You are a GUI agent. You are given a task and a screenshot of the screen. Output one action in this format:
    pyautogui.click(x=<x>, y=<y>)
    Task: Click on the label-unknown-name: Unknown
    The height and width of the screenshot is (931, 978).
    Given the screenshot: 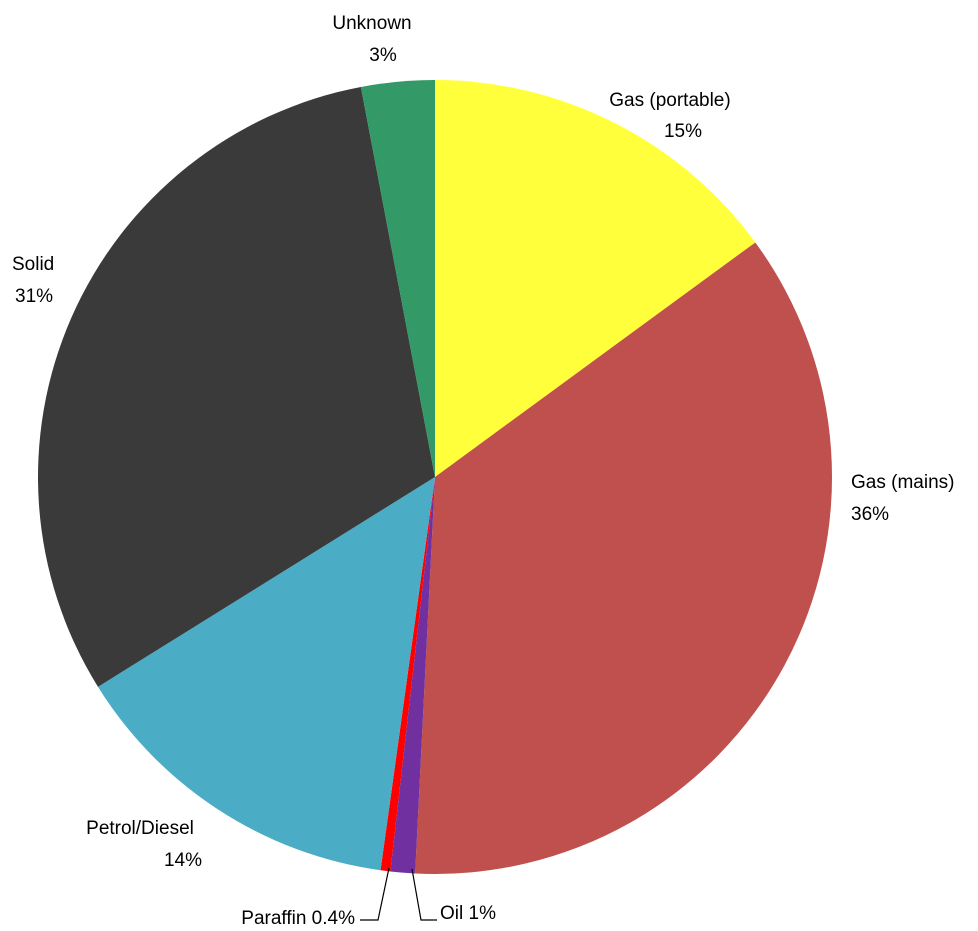 What is the action you would take?
    pyautogui.click(x=371, y=23)
    